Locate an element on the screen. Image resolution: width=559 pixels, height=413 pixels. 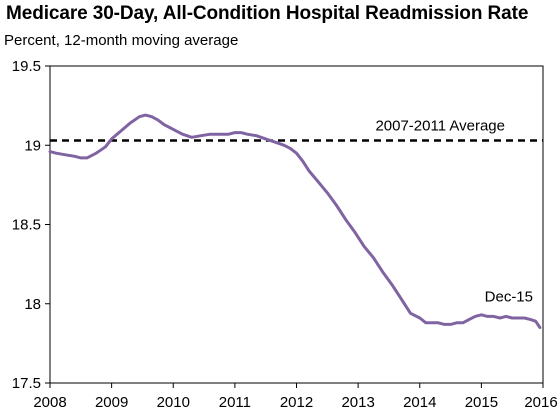
x-axis-ticks: 2008 2009 2010 2011 2012 2013 2014 2015 2016 is located at coordinates (295, 402).